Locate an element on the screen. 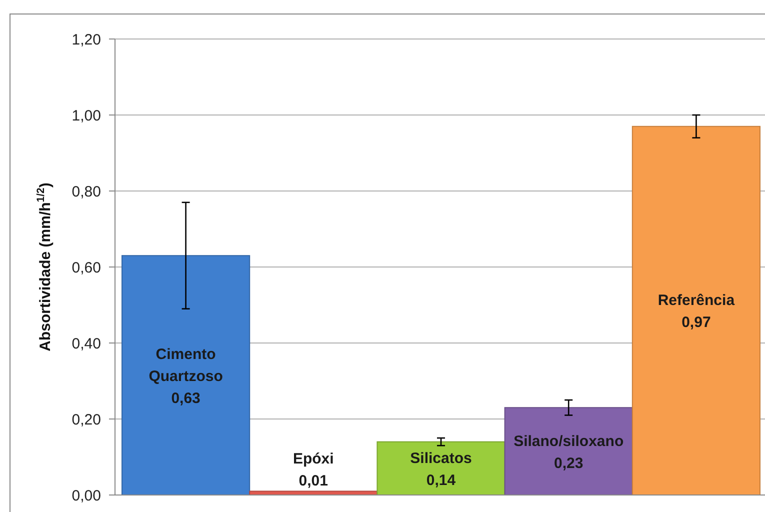 The width and height of the screenshot is (765, 512). x-tick-label: Silano/siloxano is located at coordinates (569, 441).